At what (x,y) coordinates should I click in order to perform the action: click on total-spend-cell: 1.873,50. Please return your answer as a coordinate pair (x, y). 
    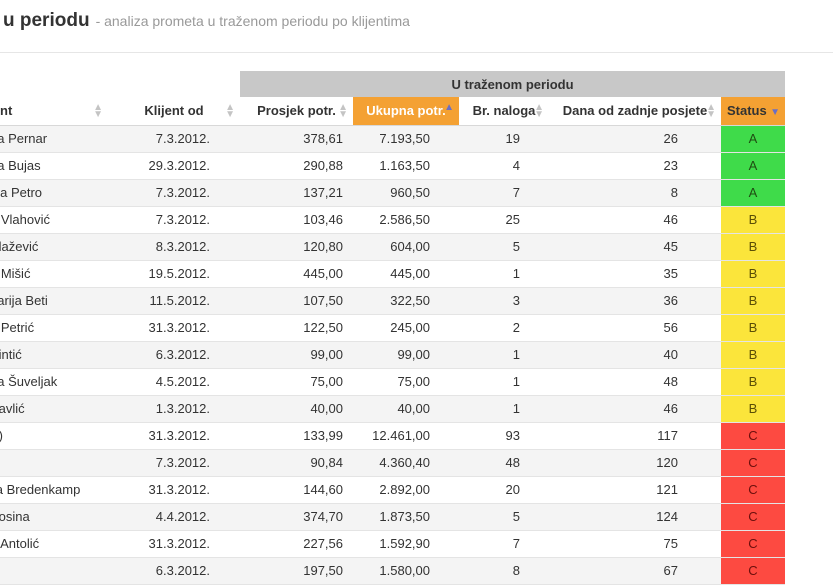
    Looking at the image, I should click on (406, 517).